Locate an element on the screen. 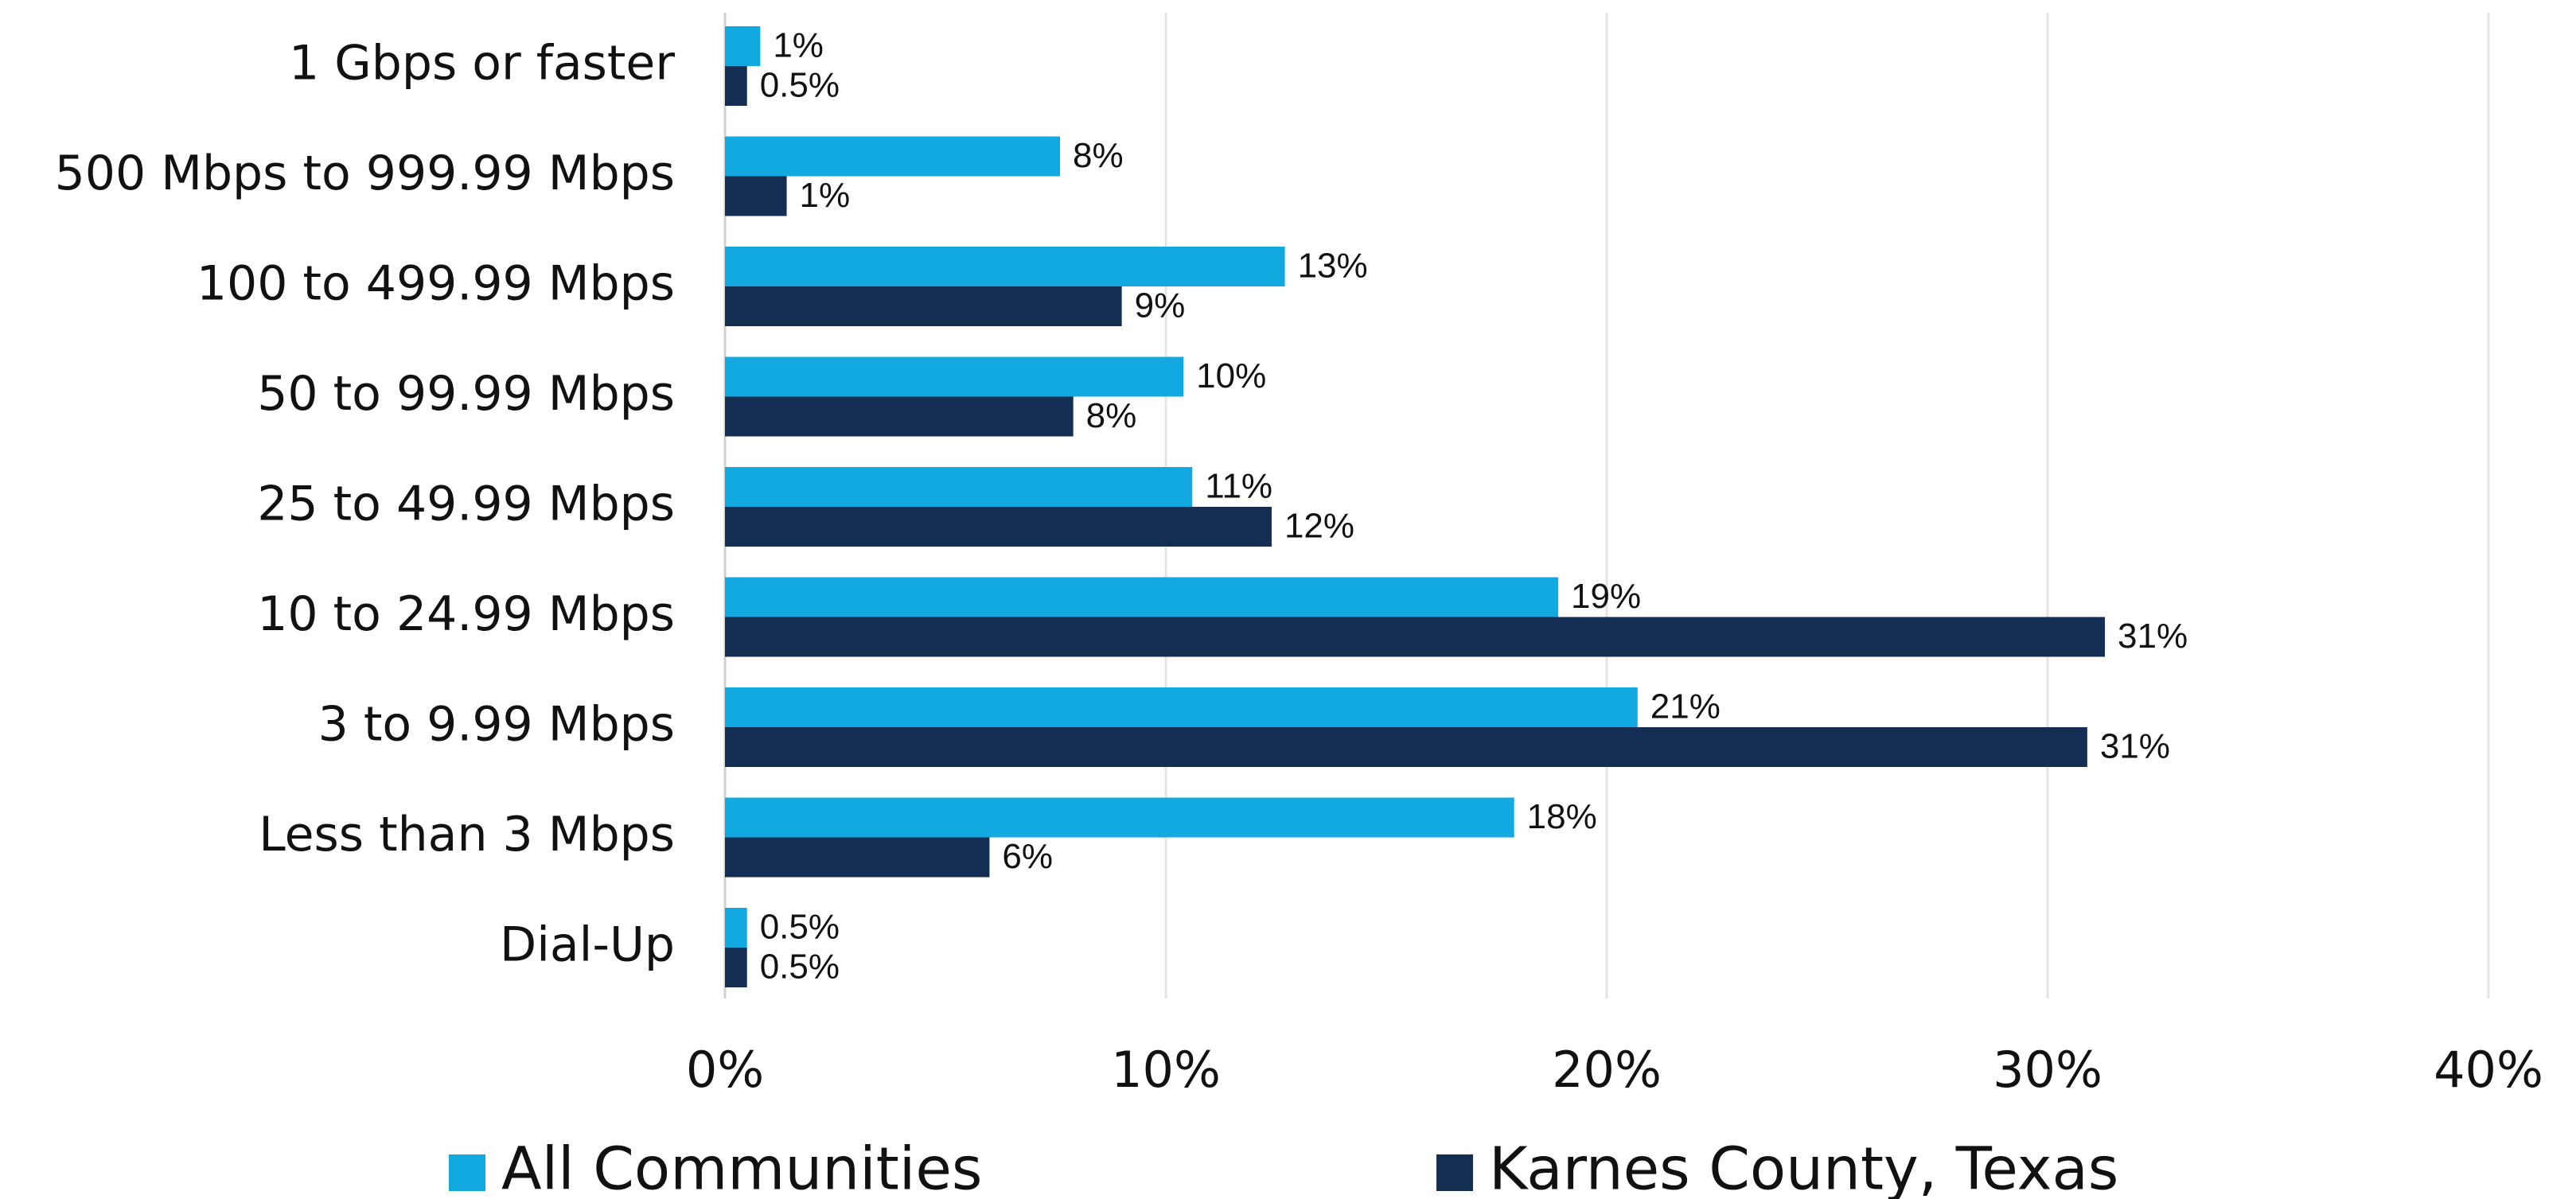 The width and height of the screenshot is (2576, 1199). y-tick-label: 25 to 49.99 Mbps is located at coordinates (466, 504).